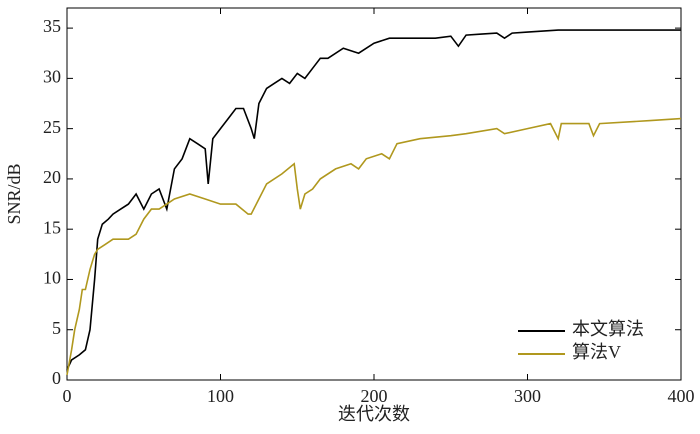 The width and height of the screenshot is (700, 434). What do you see at coordinates (681, 396) in the screenshot?
I see `x-tick-label: 400` at bounding box center [681, 396].